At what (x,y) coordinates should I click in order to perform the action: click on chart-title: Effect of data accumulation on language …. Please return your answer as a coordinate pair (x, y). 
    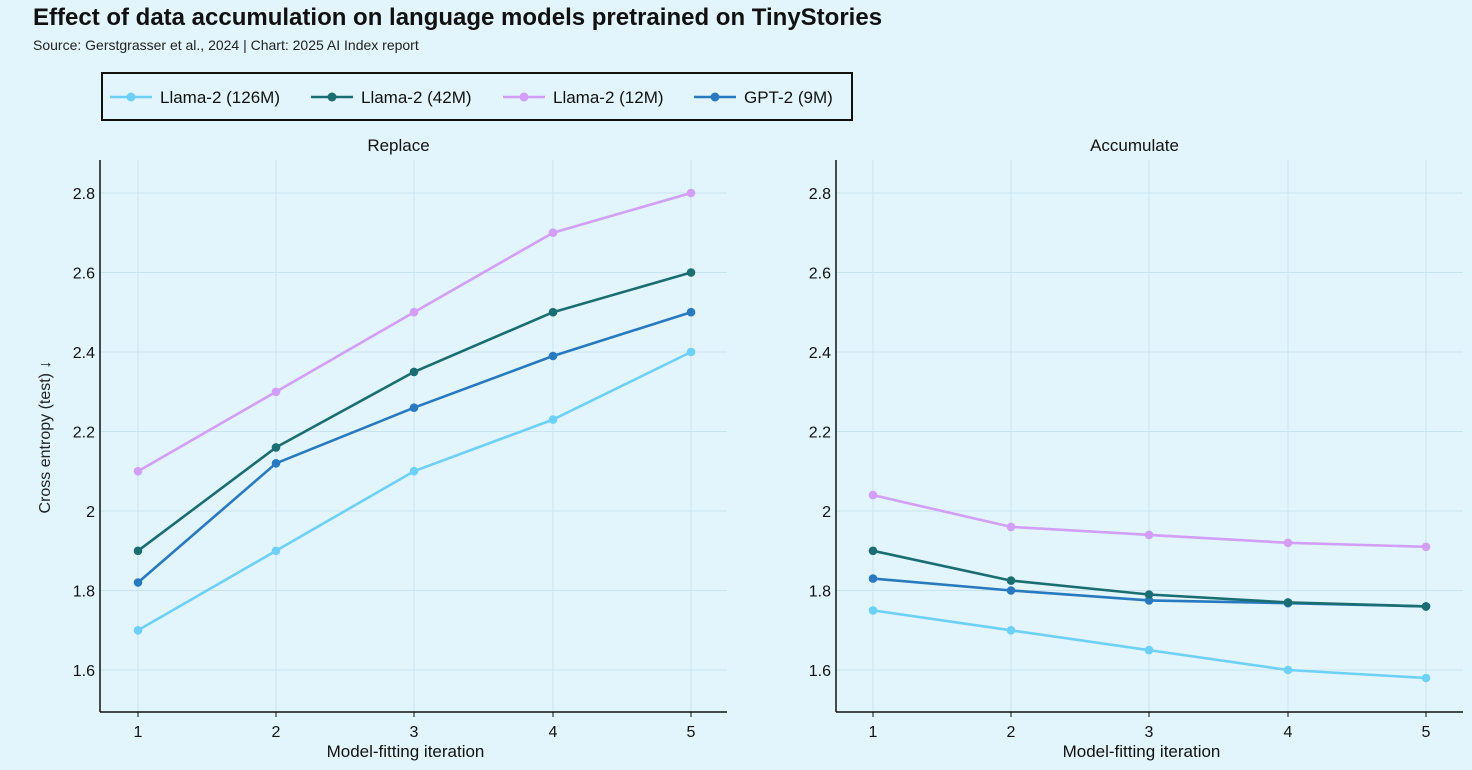
    Looking at the image, I should click on (458, 17).